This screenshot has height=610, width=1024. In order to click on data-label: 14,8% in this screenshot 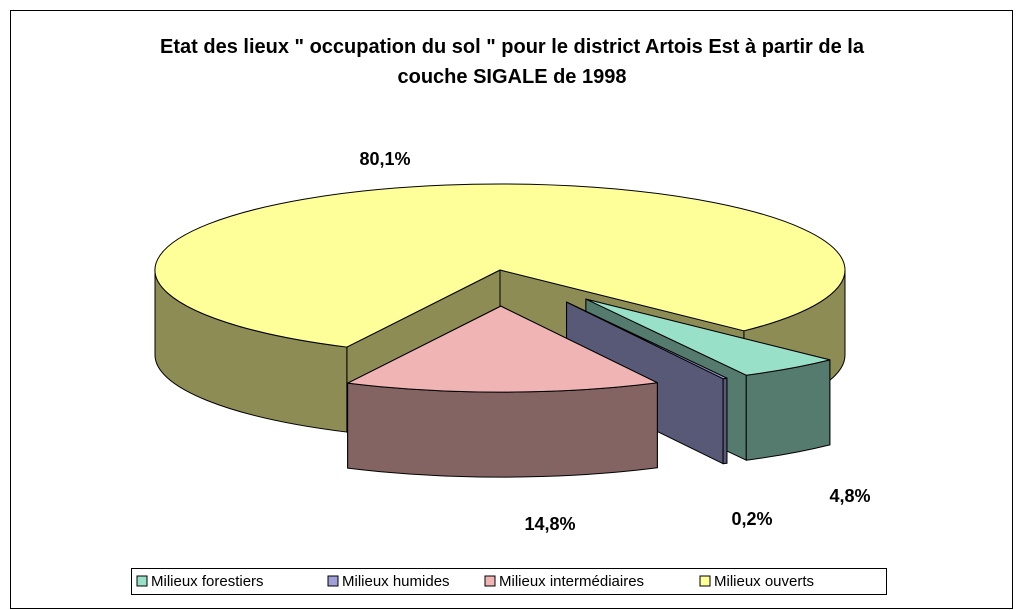, I will do `click(549, 524)`.